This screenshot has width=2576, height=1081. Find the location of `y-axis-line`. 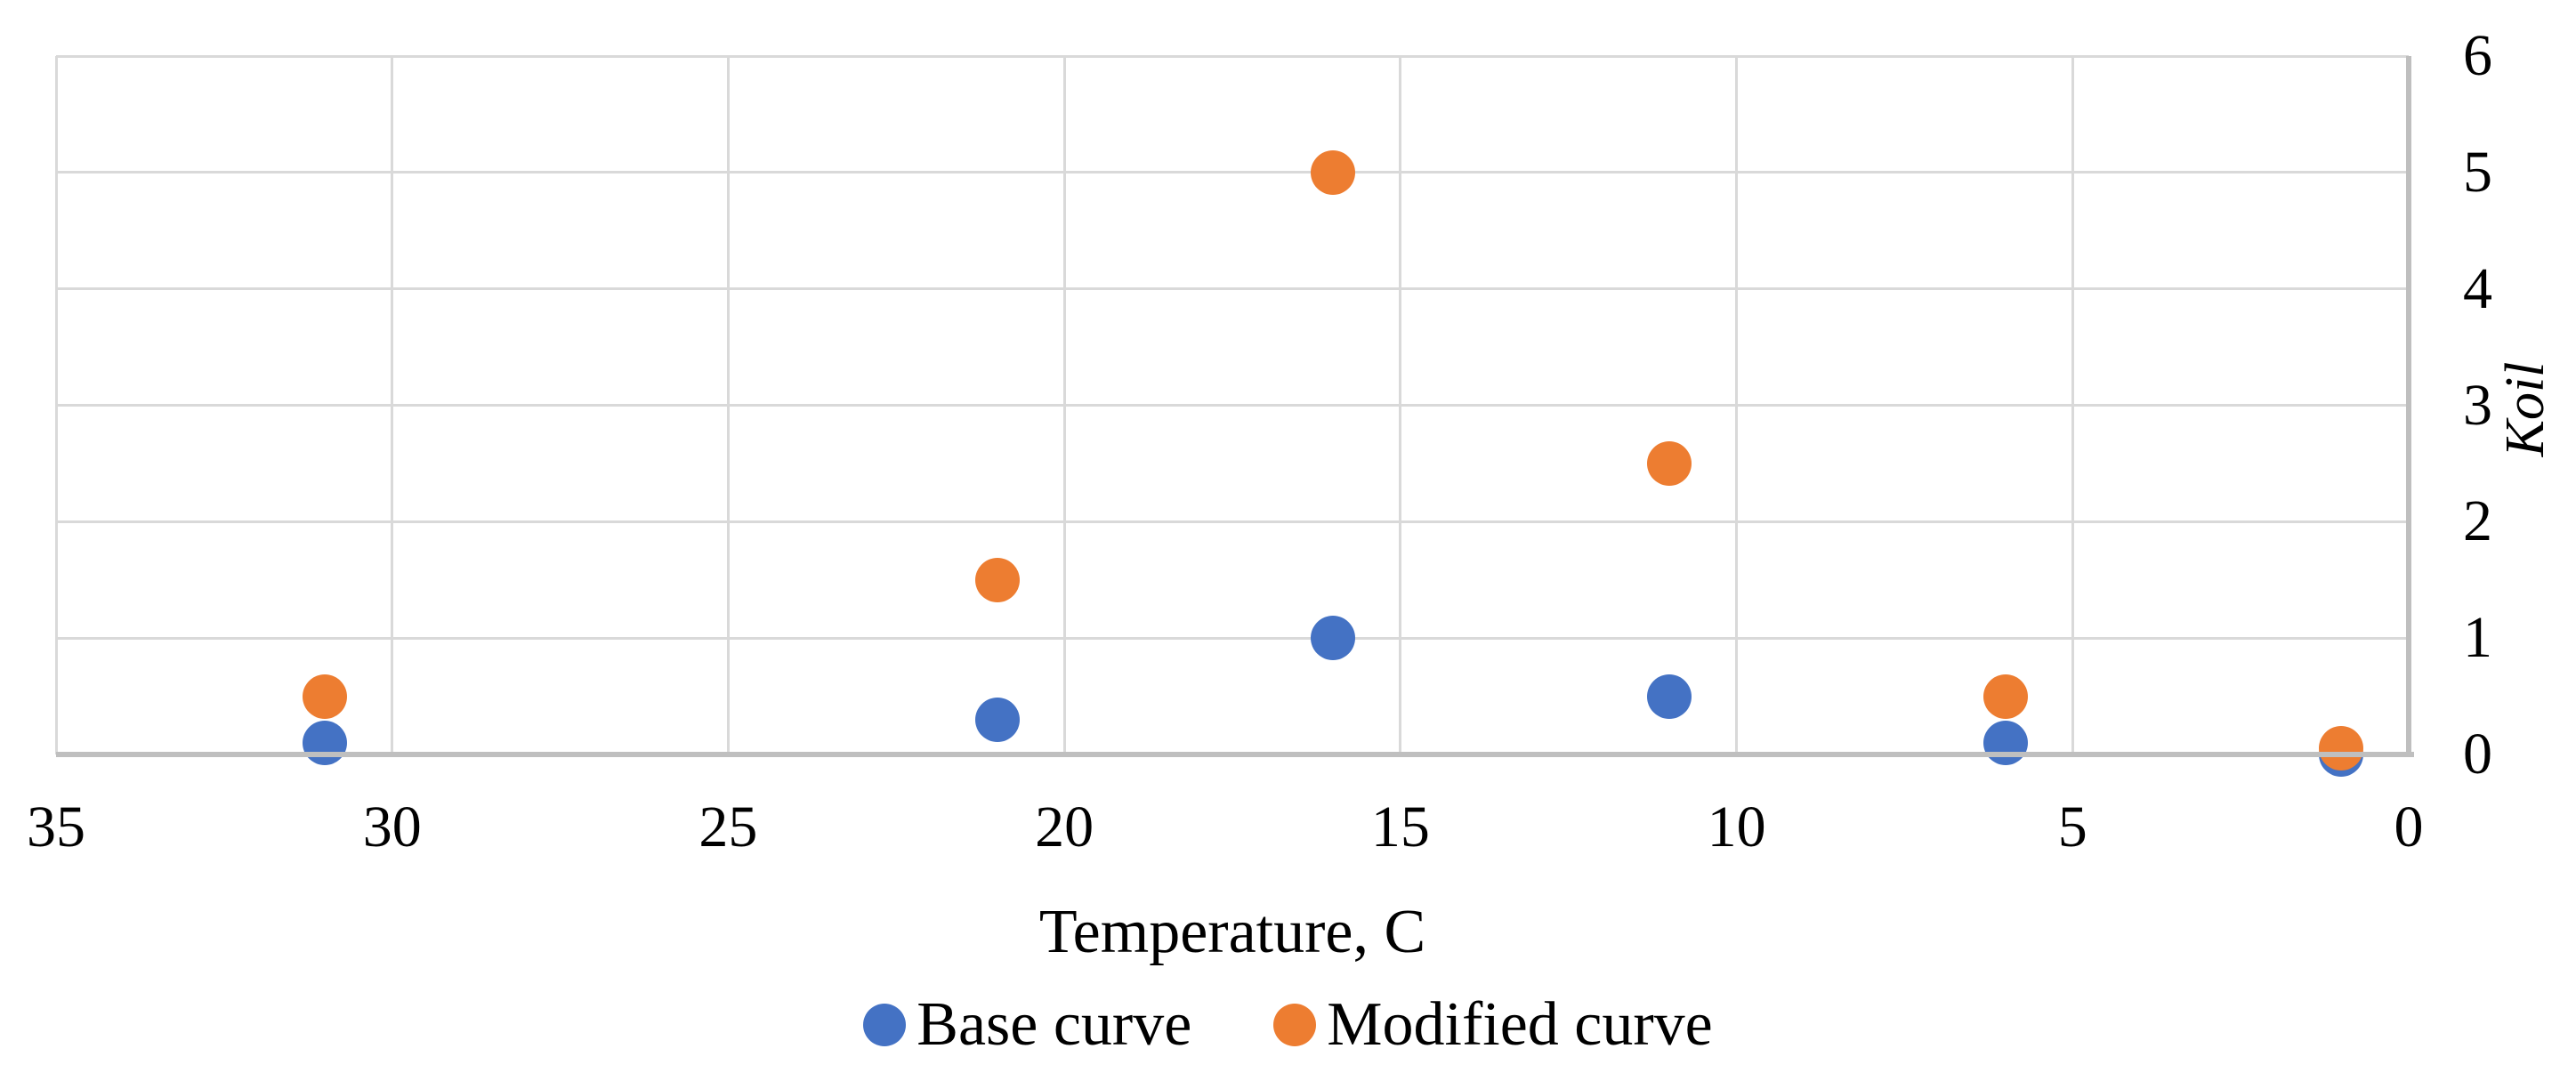

y-axis-line is located at coordinates (2408, 407).